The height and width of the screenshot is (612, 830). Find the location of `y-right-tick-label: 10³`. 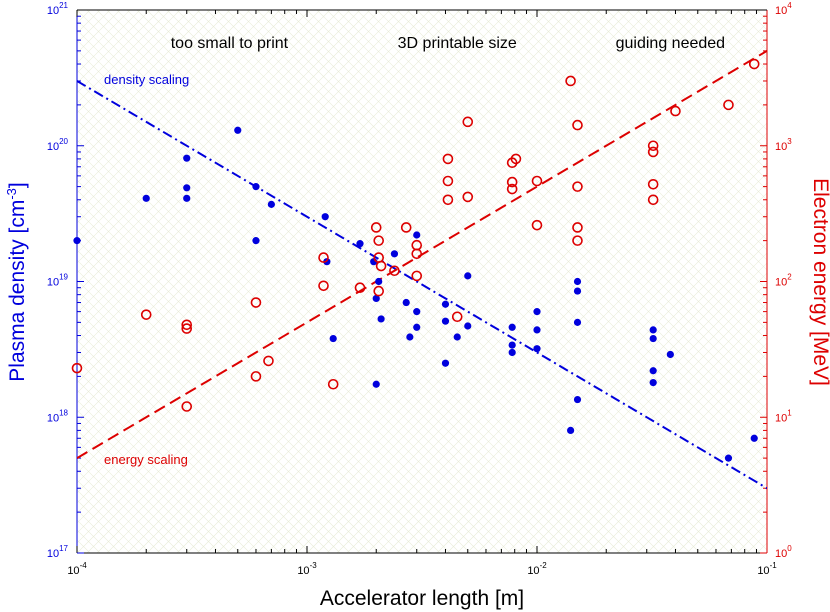

y-right-tick-label: 10³ is located at coordinates (783, 145).